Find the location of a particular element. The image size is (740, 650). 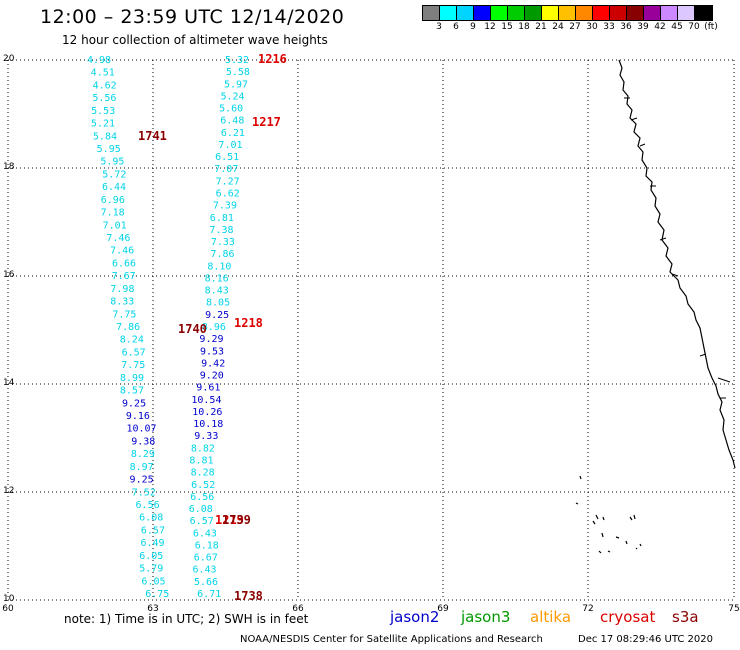

pass-time-label: 1740 is located at coordinates (192, 329).